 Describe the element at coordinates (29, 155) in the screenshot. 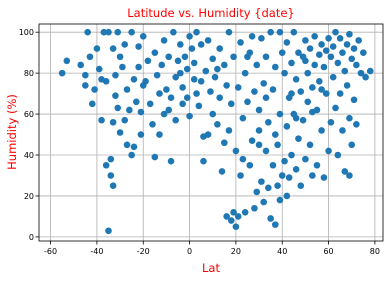

I see `y-tick-label: 40` at that location.